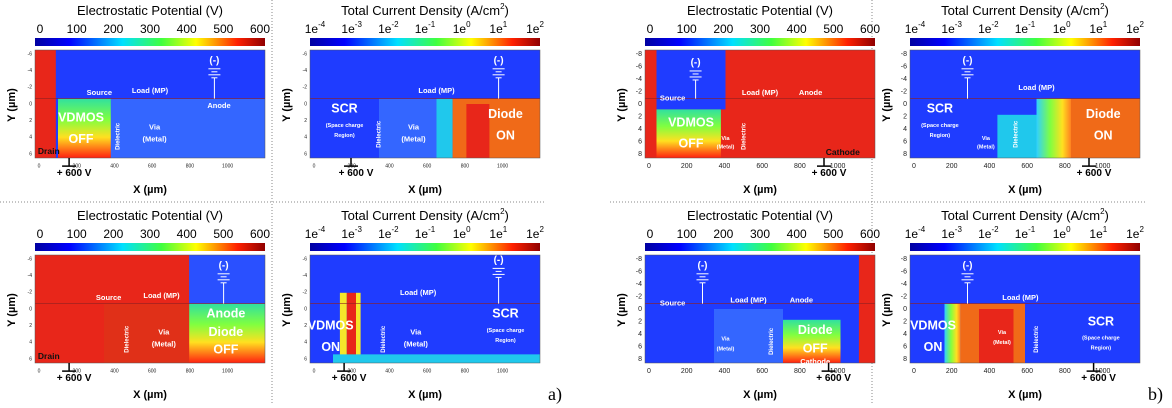 The image size is (1172, 408). Describe the element at coordinates (499, 260) in the screenshot. I see `annotation: (-)` at that location.